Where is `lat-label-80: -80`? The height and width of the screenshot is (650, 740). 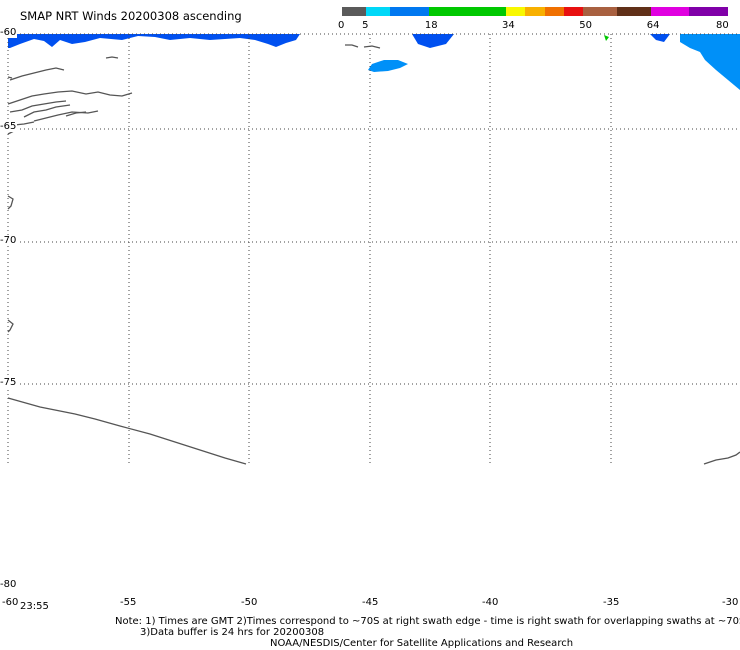
lat-label-80: -80 is located at coordinates (9, 584).